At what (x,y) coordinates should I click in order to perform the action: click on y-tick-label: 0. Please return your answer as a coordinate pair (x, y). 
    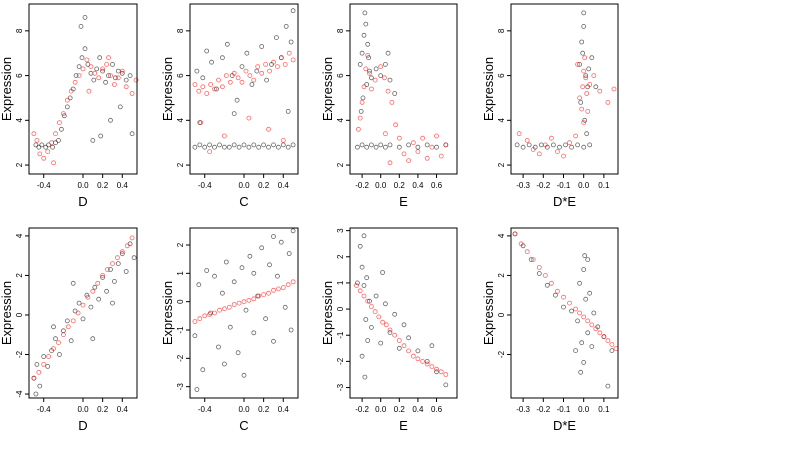
    Looking at the image, I should click on (19, 314).